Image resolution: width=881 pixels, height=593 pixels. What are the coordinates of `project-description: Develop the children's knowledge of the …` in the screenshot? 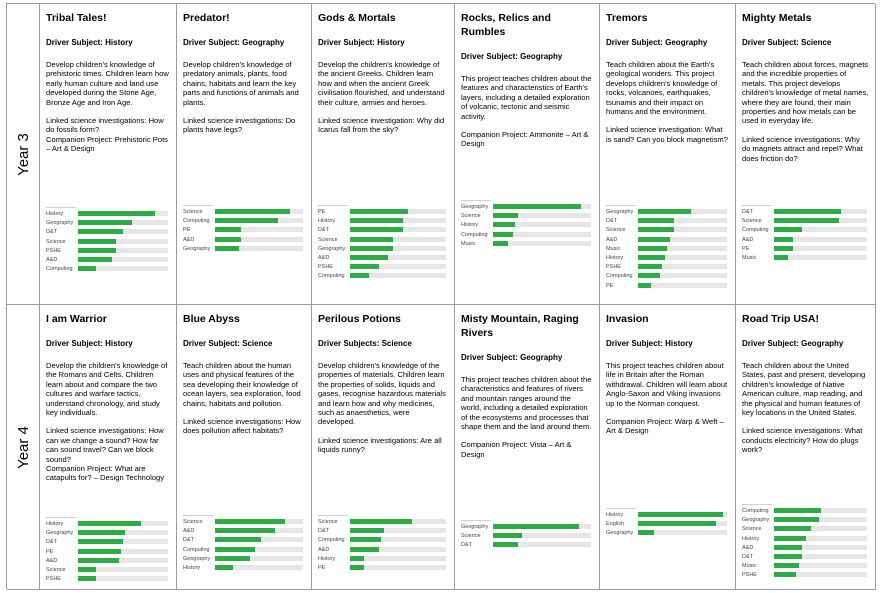 It's located at (107, 389).